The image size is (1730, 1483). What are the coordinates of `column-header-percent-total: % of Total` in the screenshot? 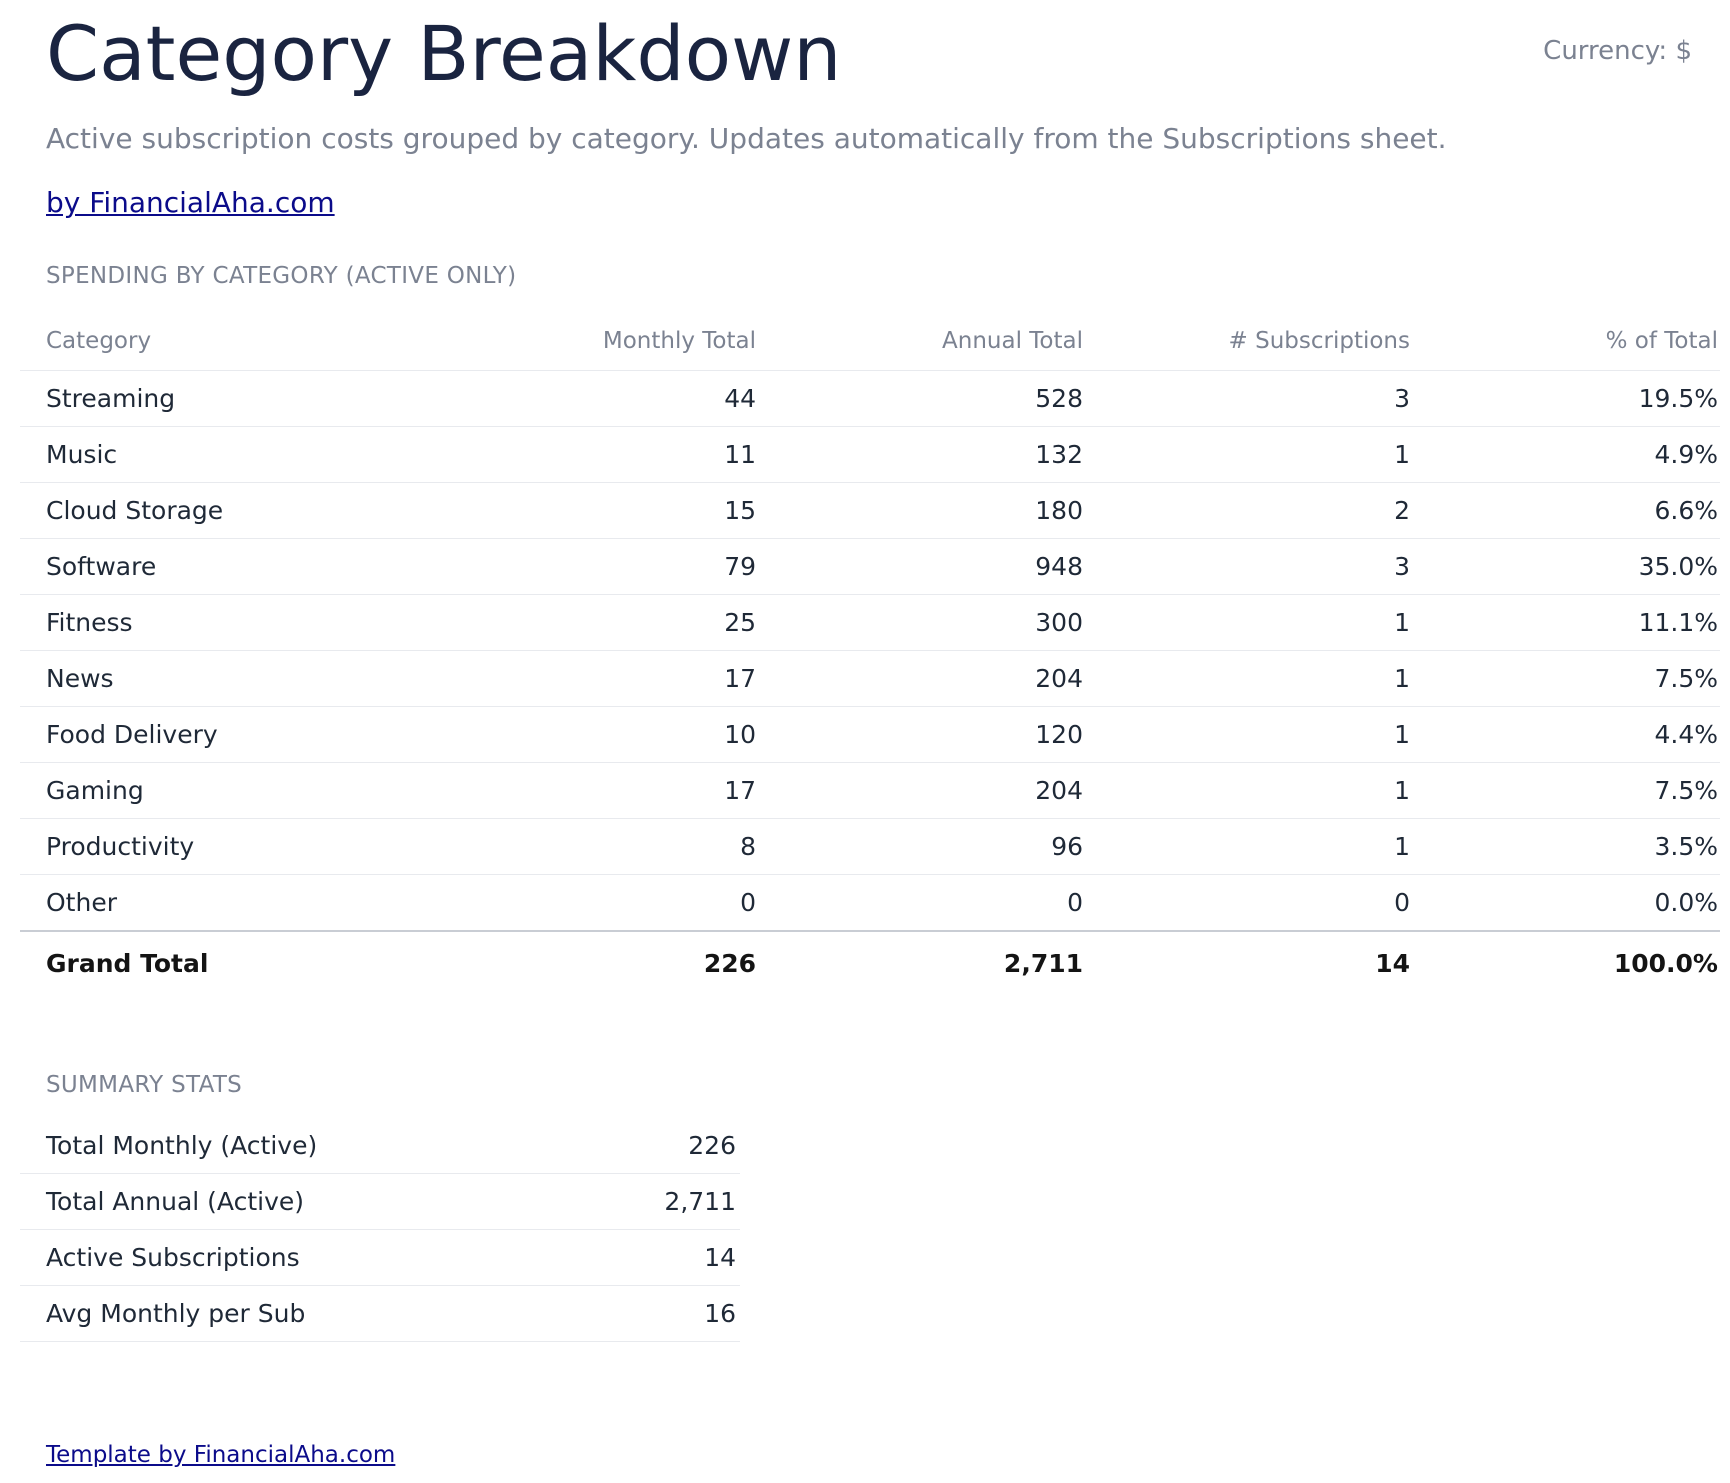 It's located at (1565, 341).